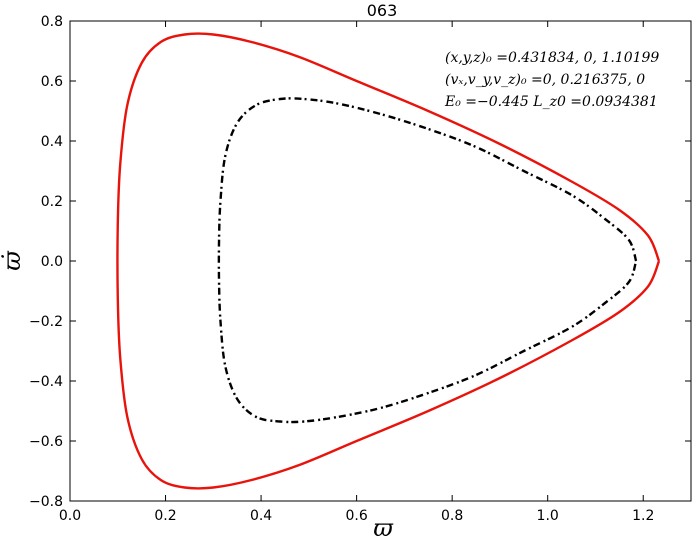 This screenshot has height=539, width=695. I want to click on y-axis-label: ϖ̇, so click(13, 260).